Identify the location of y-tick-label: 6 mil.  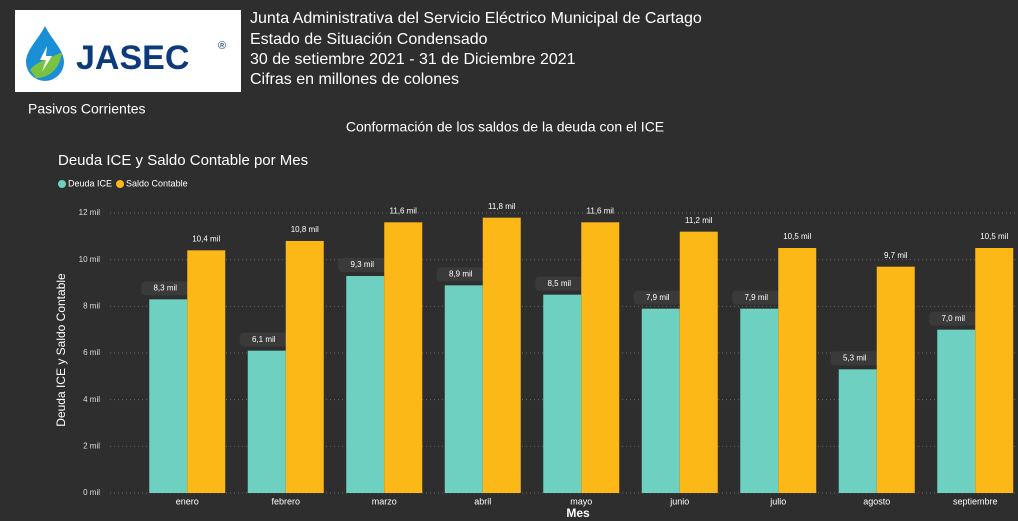
(91, 352).